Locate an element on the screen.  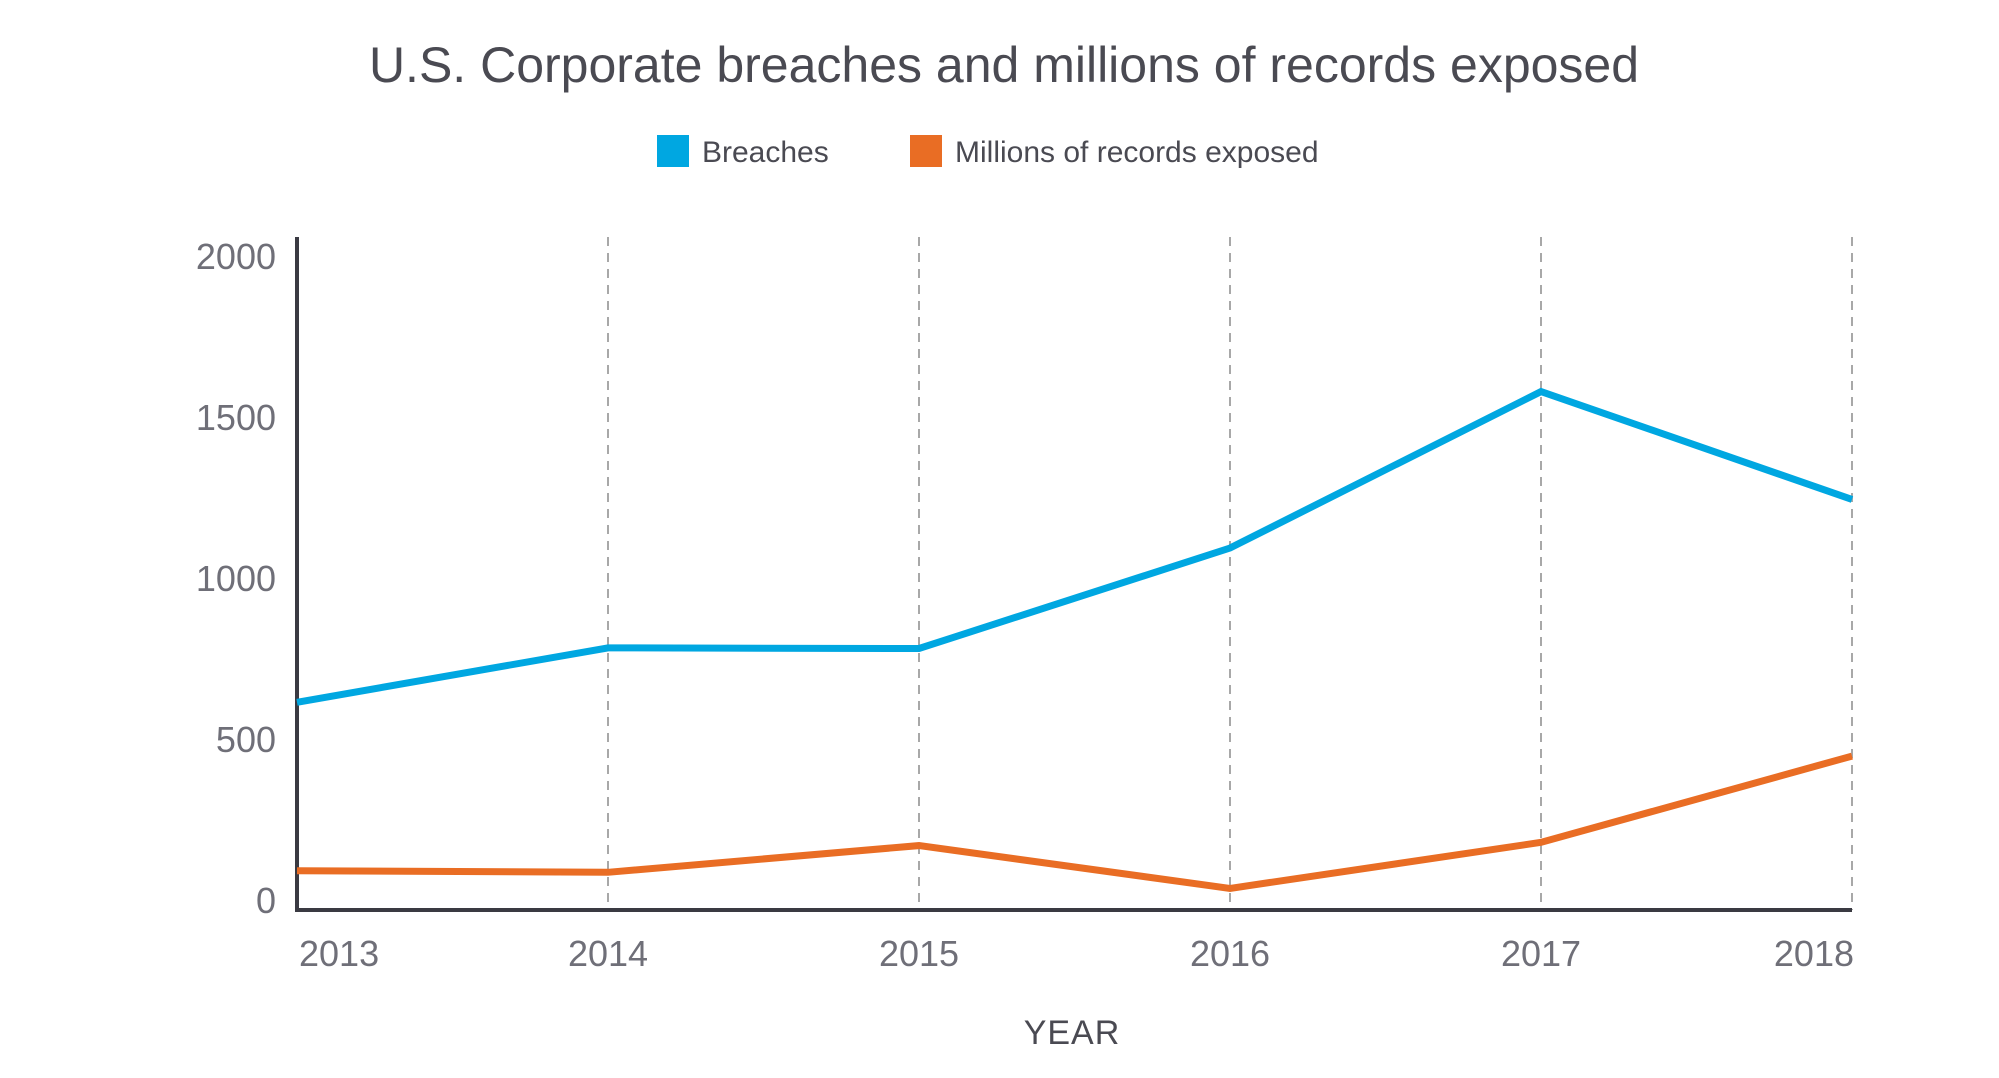
y-tick-label: 1000 is located at coordinates (236, 578).